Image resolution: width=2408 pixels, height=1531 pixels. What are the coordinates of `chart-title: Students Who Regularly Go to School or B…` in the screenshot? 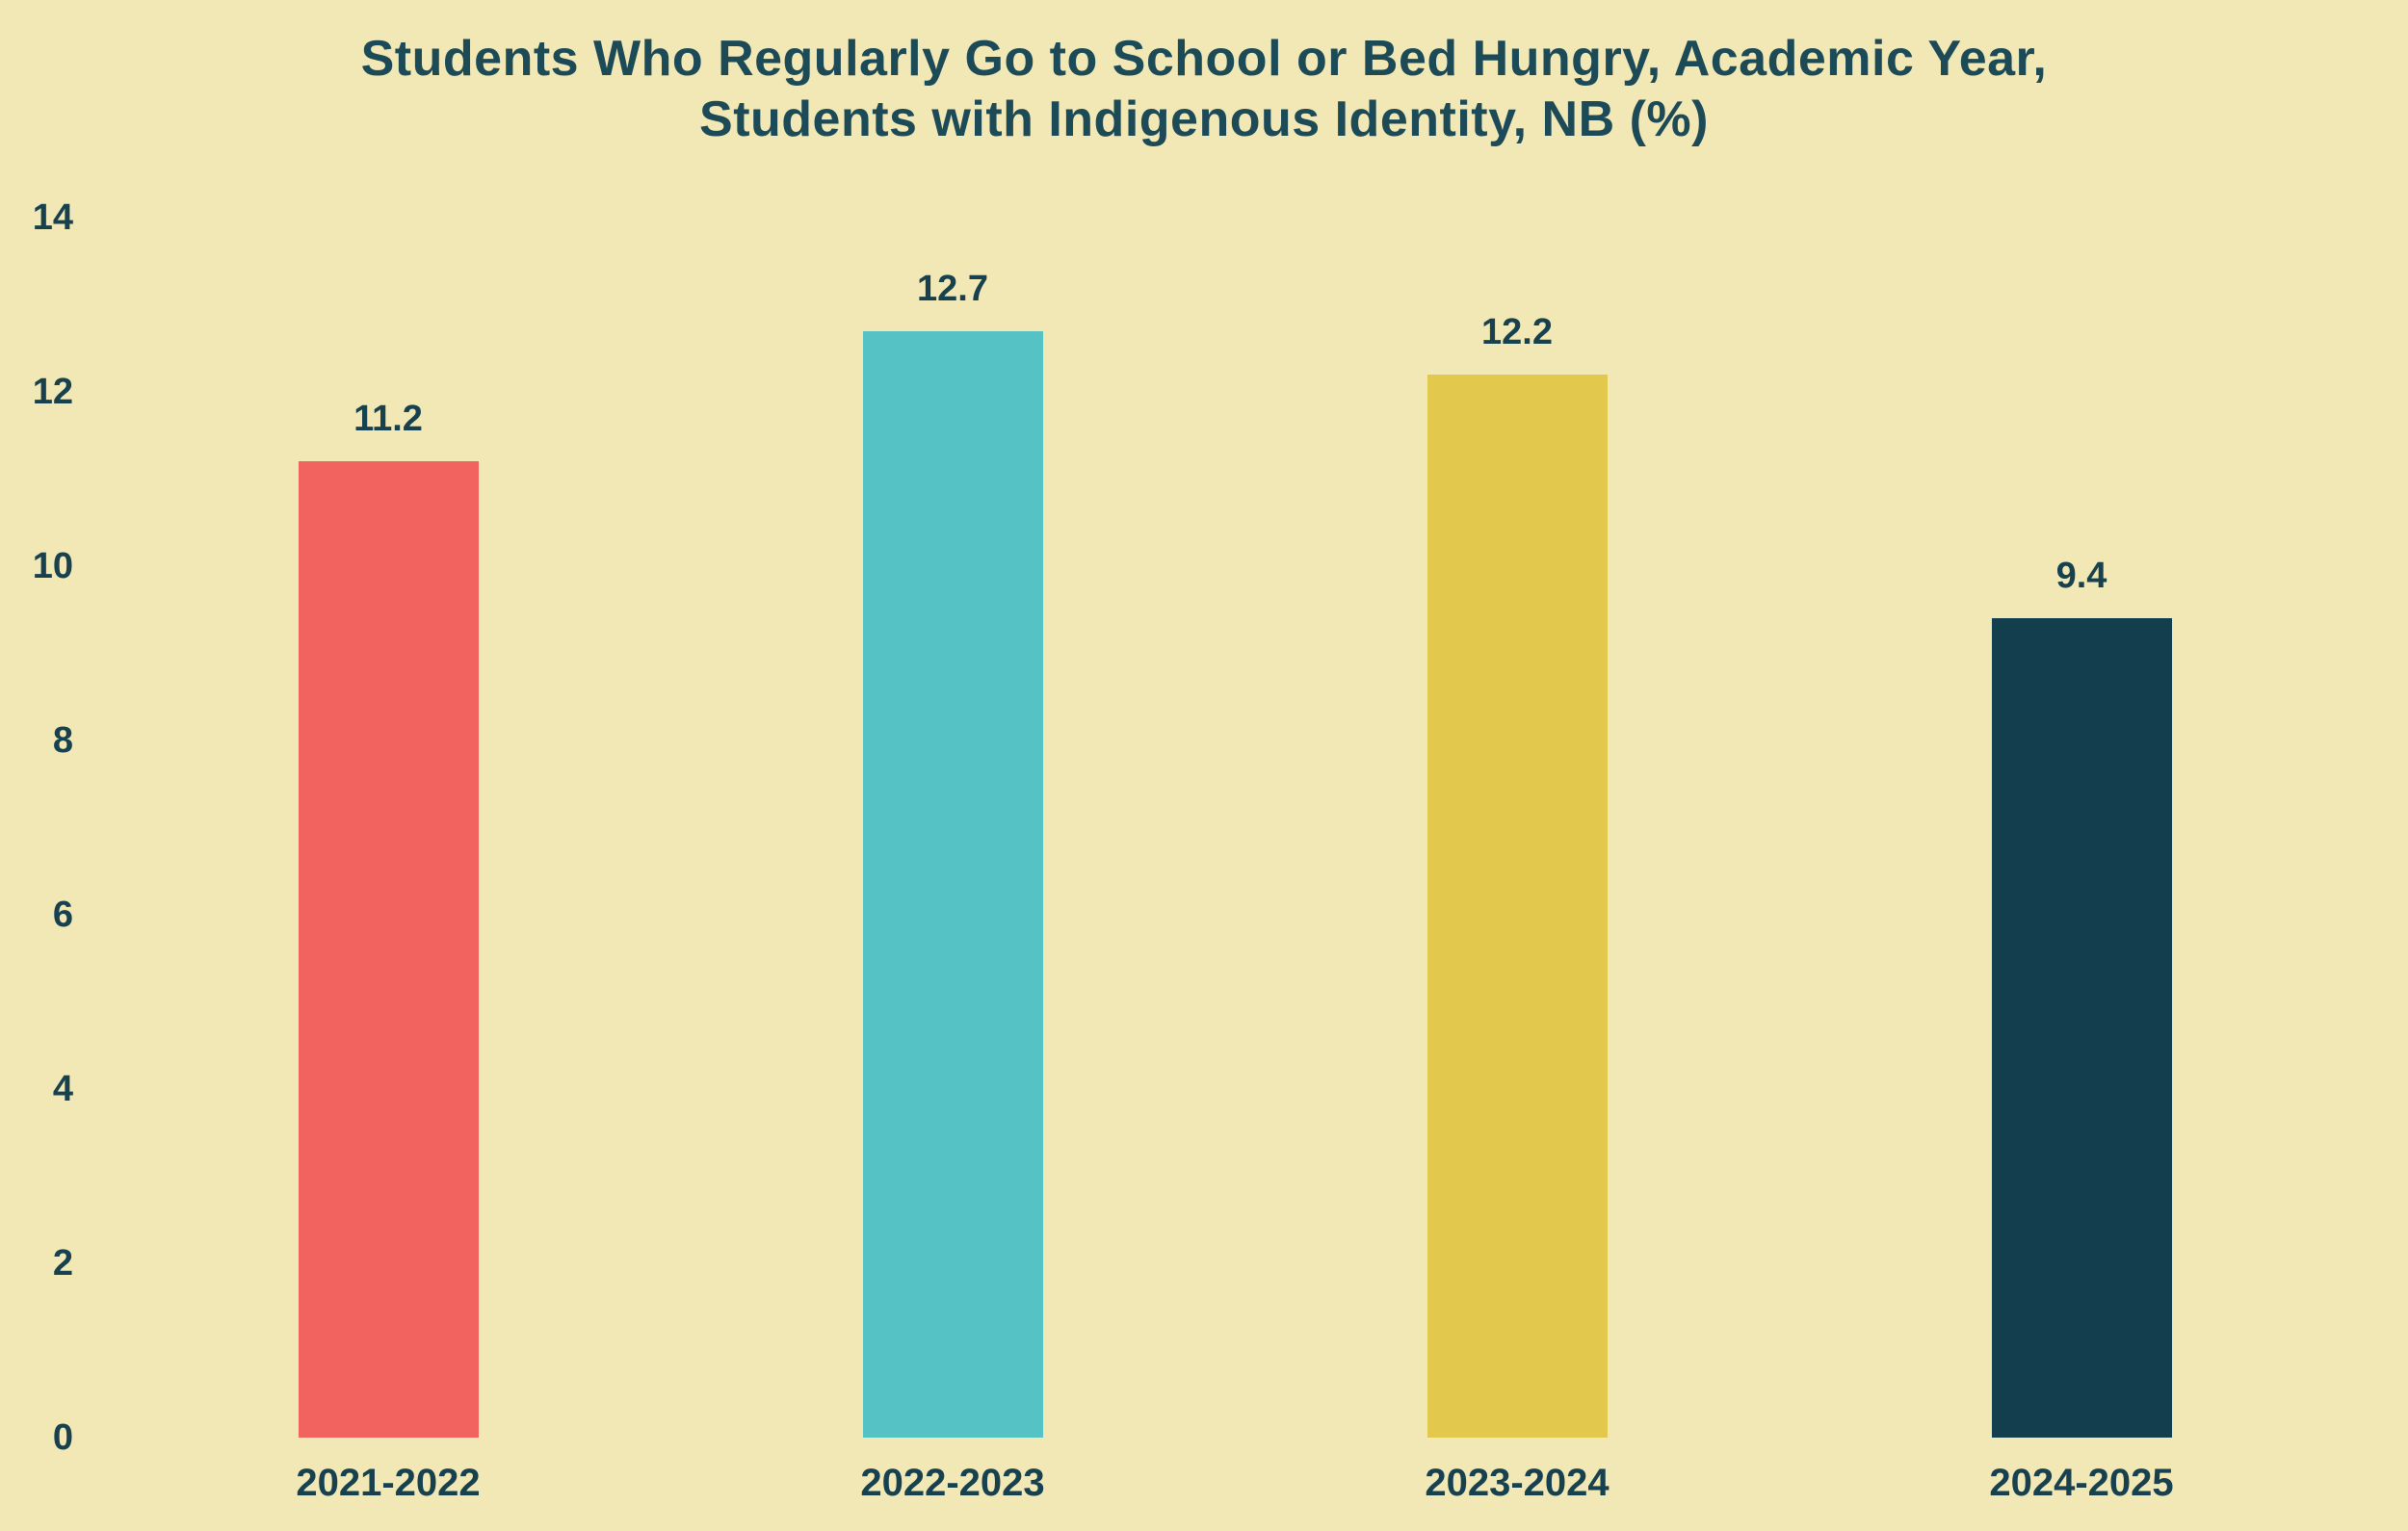 It's located at (1204, 89).